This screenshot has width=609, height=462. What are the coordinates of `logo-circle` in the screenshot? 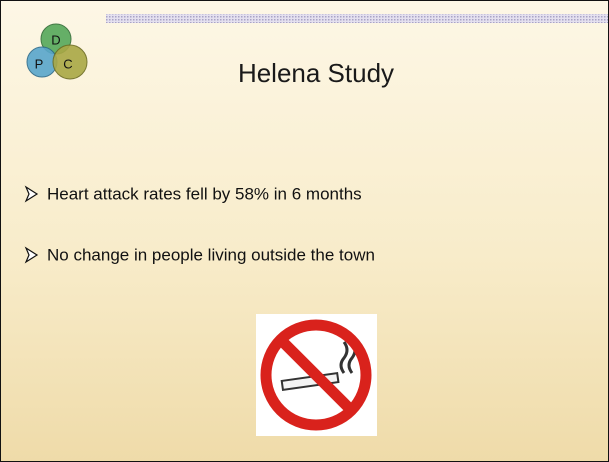 It's located at (70, 62).